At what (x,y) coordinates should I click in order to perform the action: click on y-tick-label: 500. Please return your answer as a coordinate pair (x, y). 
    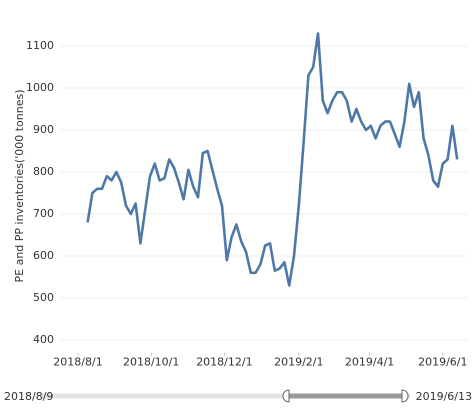
    Looking at the image, I should click on (43, 297).